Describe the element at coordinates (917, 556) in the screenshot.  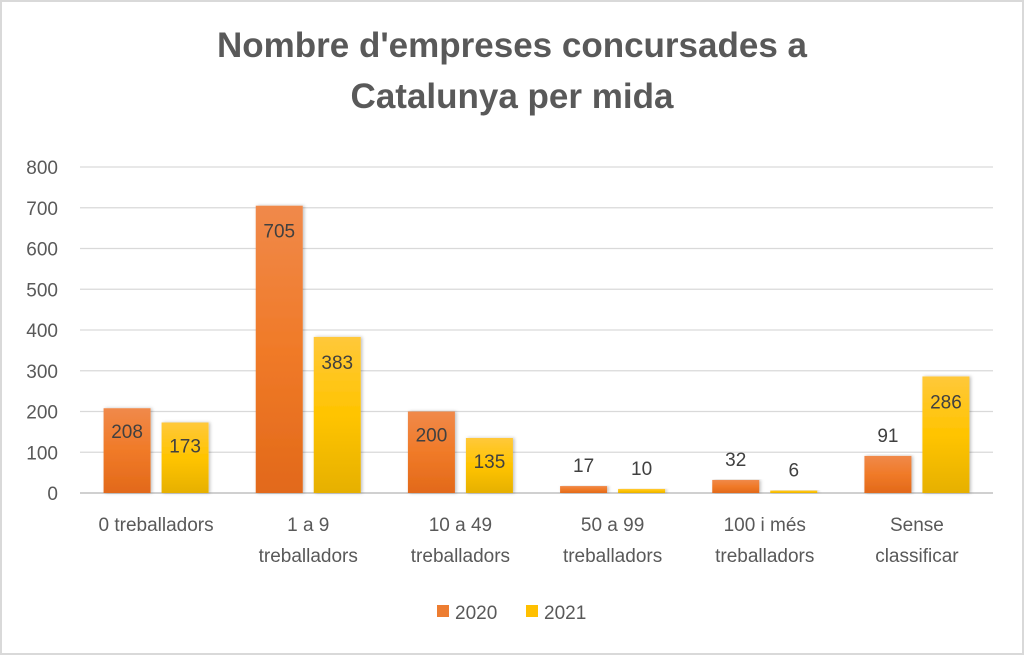
I see `x-category-label: classificar` at that location.